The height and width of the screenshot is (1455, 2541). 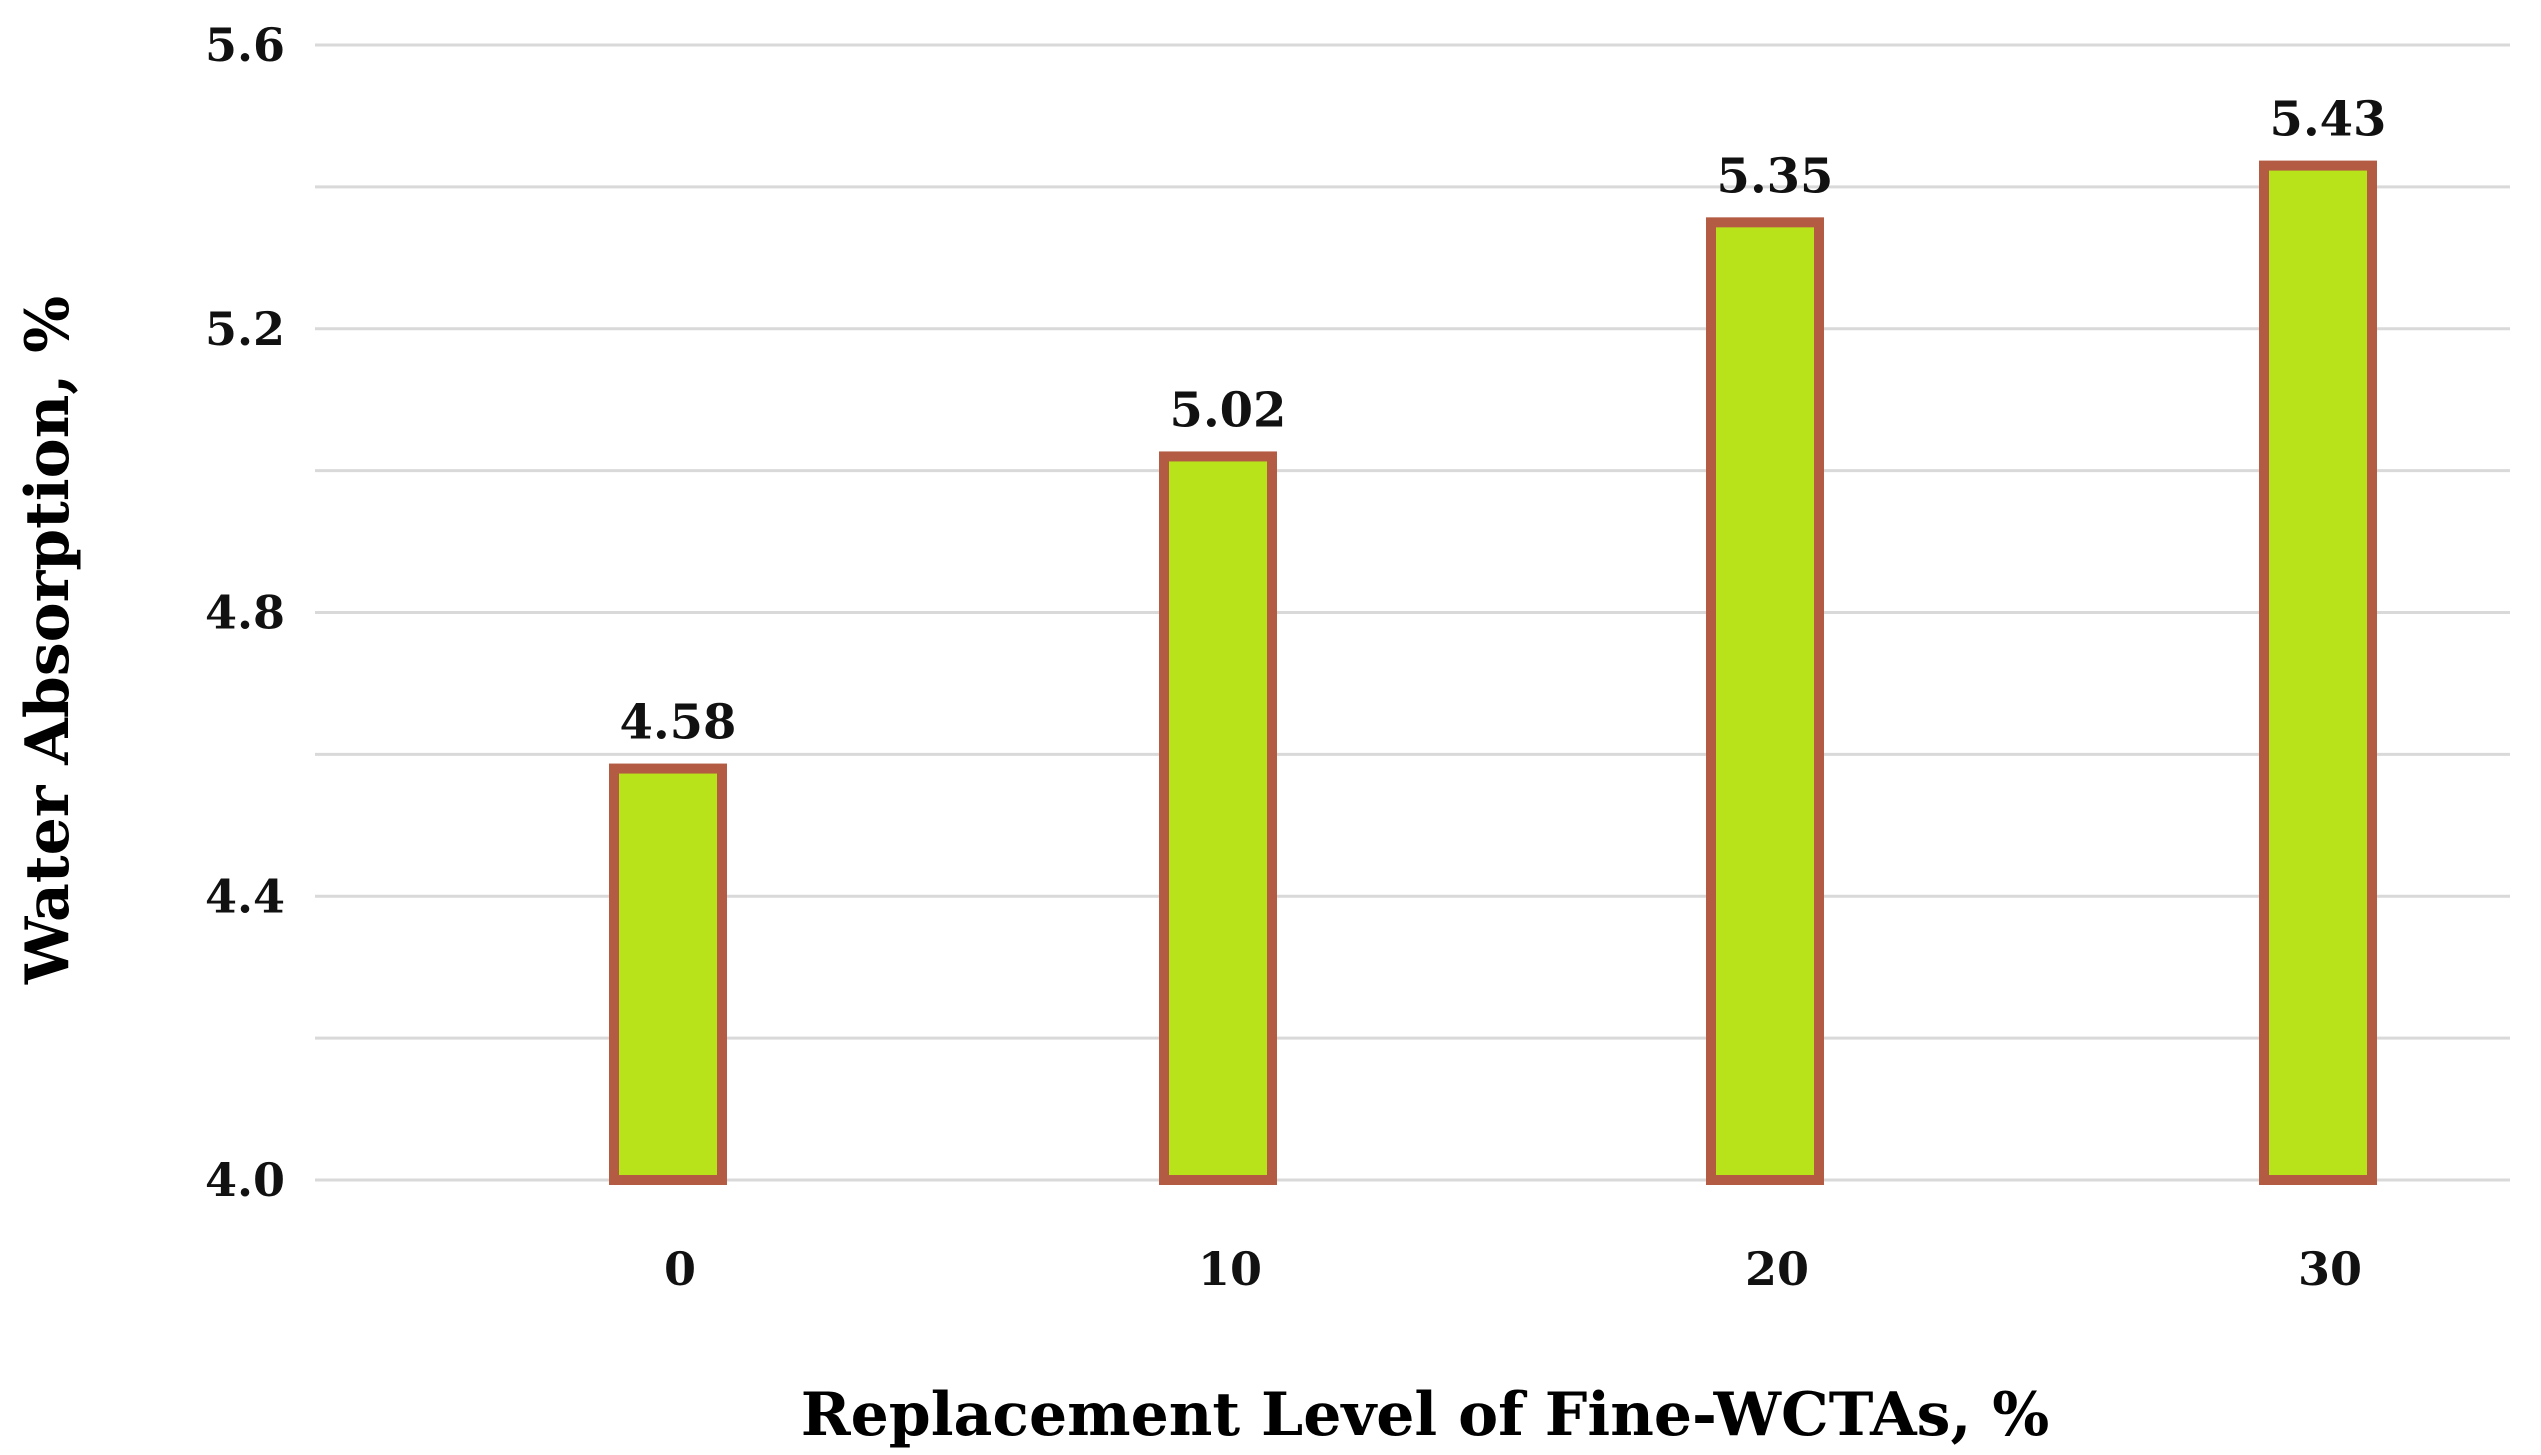 I want to click on y-axis-title: Water Absorption, %, so click(x=48, y=640).